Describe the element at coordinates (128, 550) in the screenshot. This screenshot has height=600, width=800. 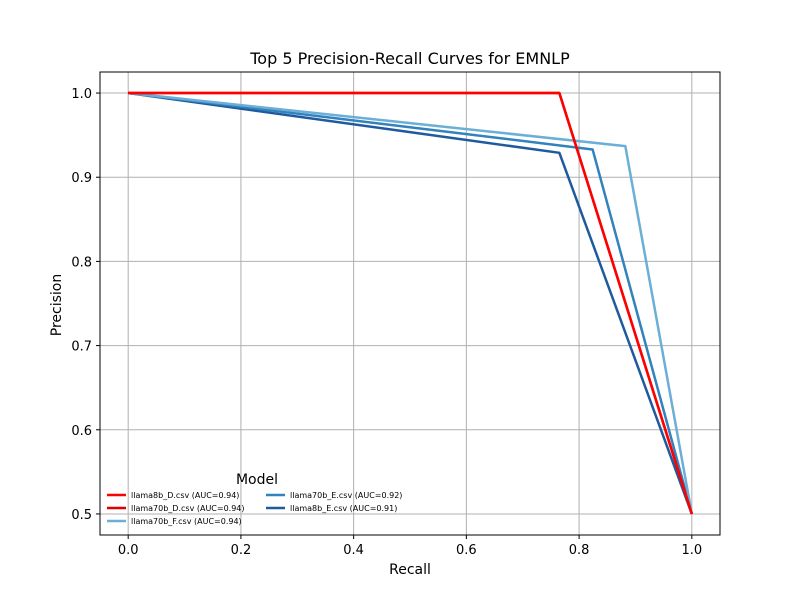
I see `x-tick-label: 0.0` at that location.